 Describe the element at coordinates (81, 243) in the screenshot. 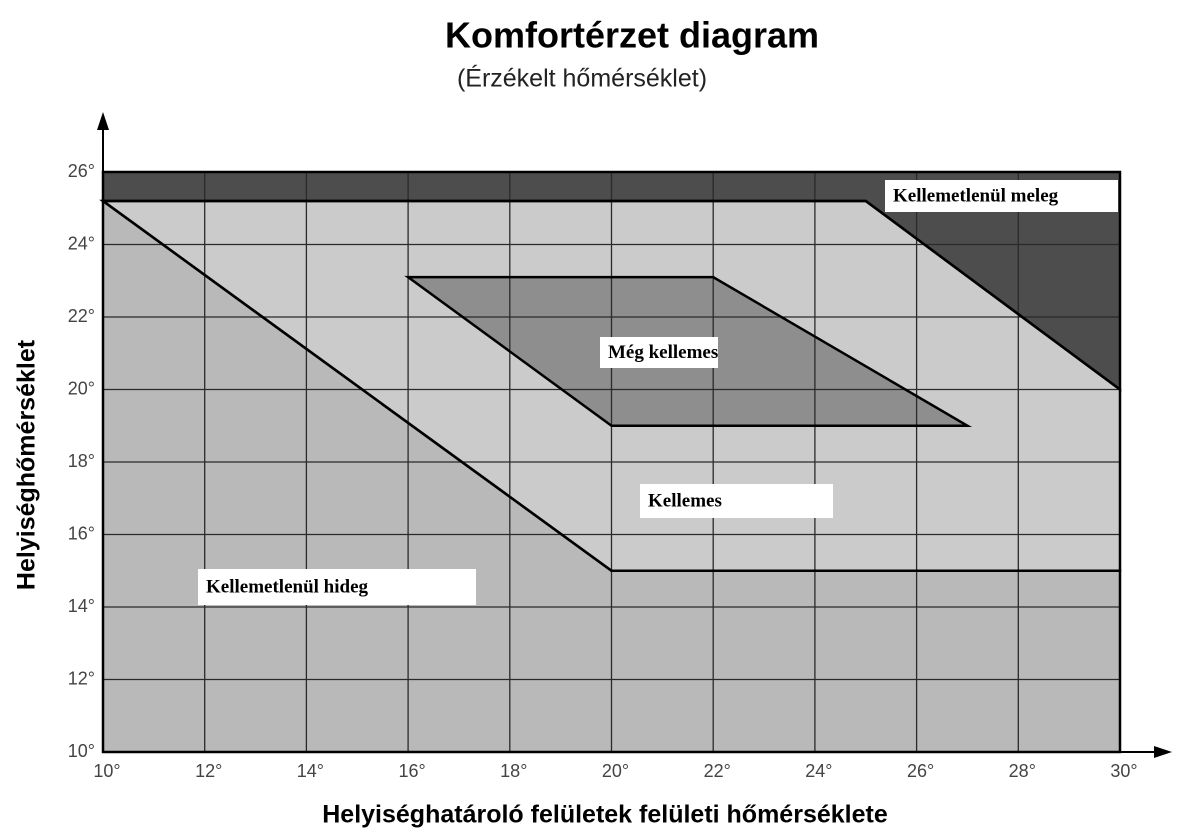

I see `y-tick-label: 24°` at that location.